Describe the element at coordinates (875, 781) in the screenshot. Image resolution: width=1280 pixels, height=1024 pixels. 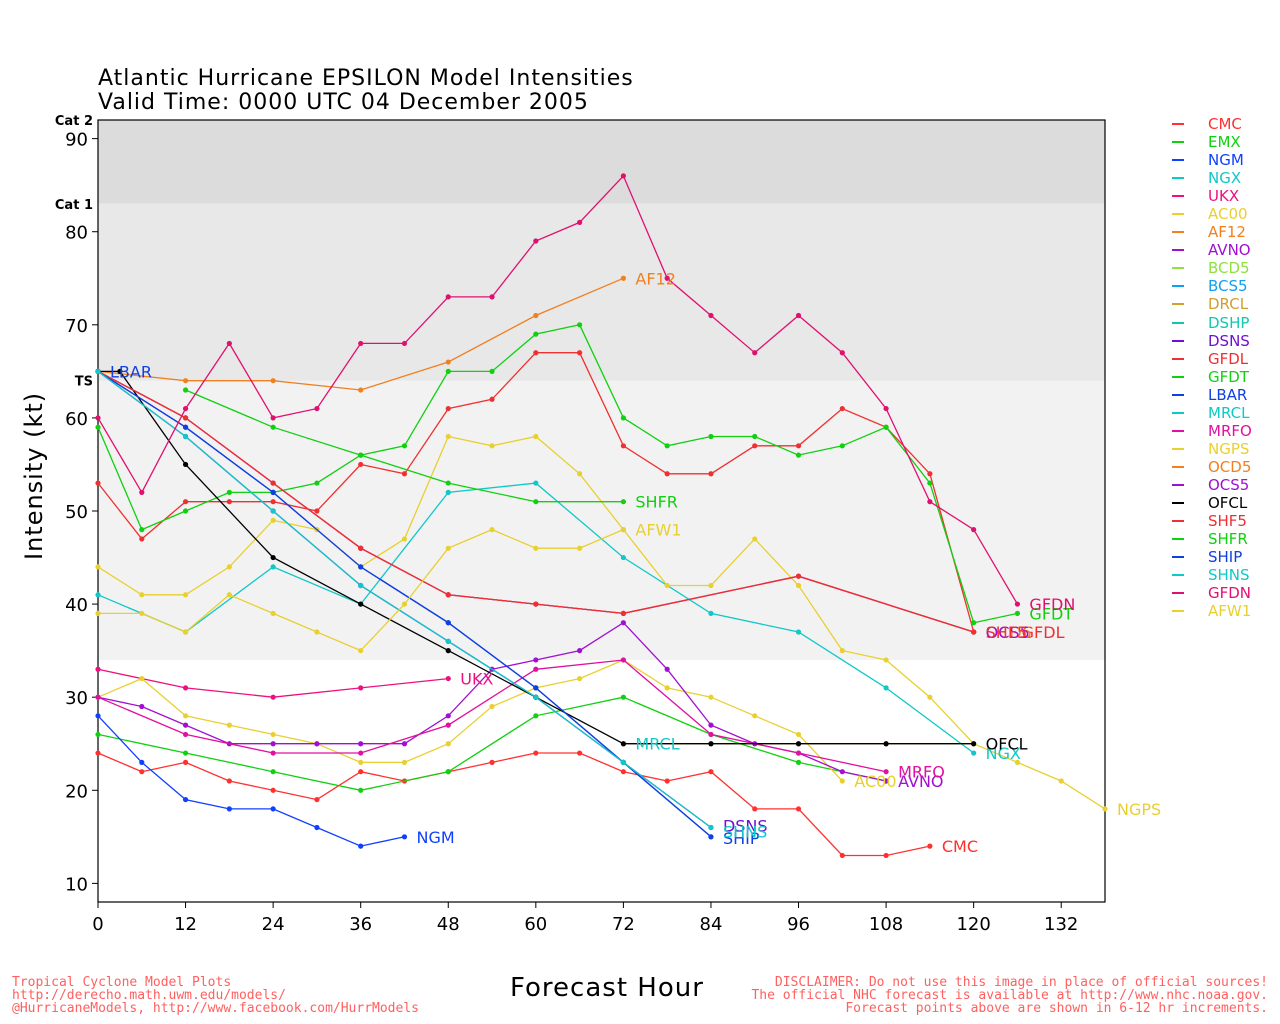
I see `series-end-label-ac00: AC00` at that location.